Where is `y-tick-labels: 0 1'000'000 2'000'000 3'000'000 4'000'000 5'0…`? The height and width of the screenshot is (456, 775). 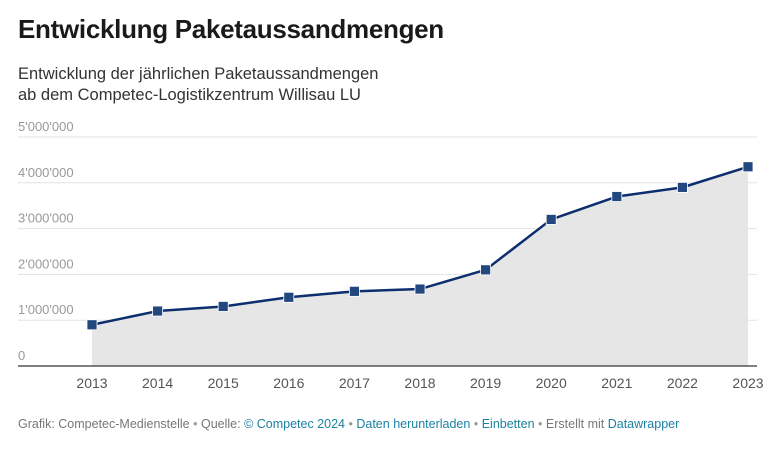 y-tick-labels: 0 1'000'000 2'000'000 3'000'000 4'000'000 5'0… is located at coordinates (46, 241).